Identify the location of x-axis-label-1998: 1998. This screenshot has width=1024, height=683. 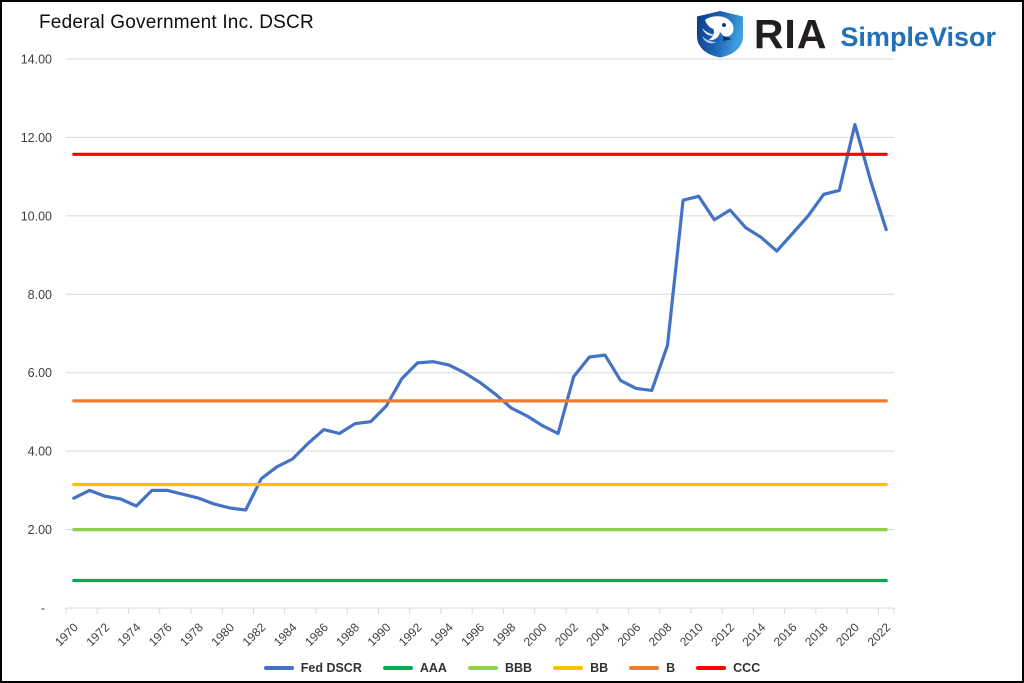
(504, 634).